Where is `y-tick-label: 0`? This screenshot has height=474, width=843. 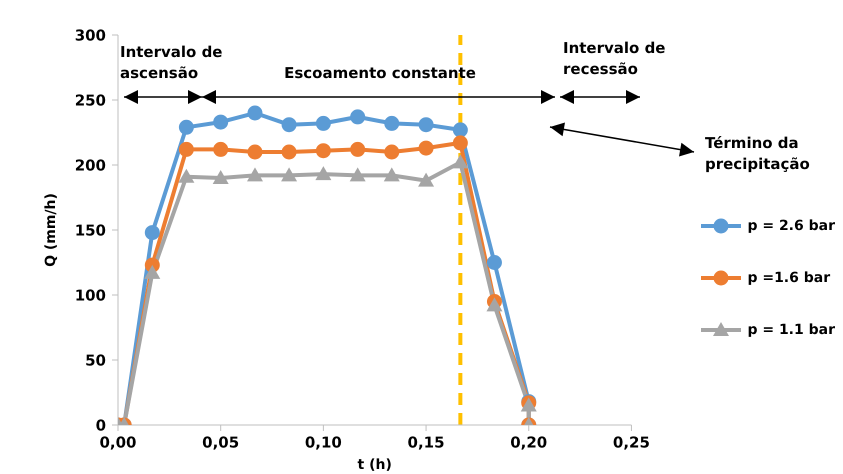 y-tick-label: 0 is located at coordinates (101, 425).